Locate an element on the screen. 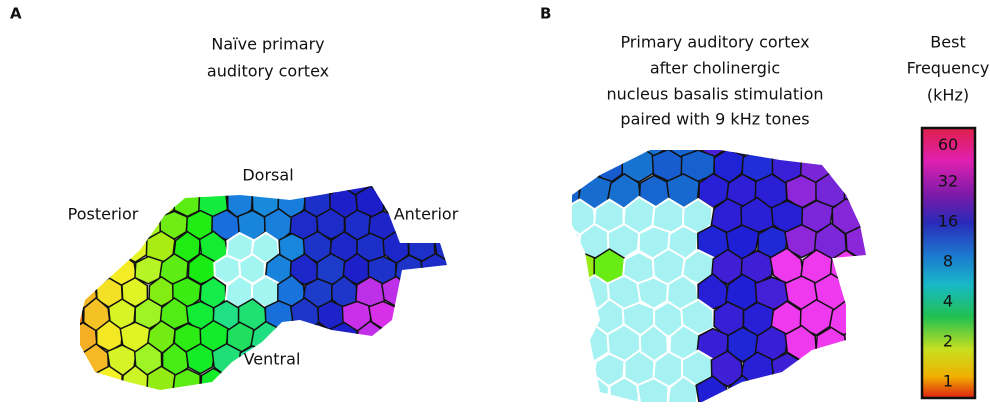  colorbar-tick-label: 8 is located at coordinates (948, 261).